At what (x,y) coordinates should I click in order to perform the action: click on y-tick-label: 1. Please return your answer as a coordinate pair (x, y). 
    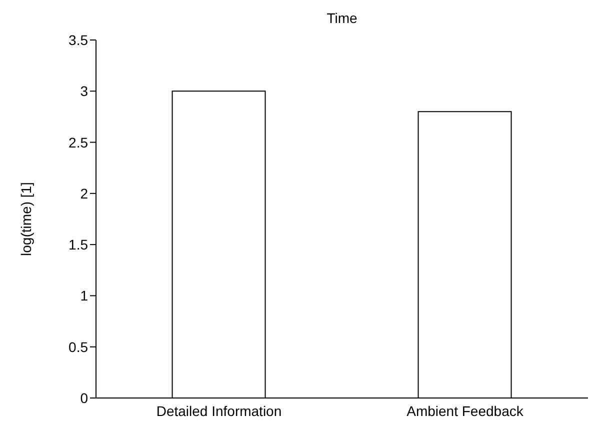
    Looking at the image, I should click on (84, 296).